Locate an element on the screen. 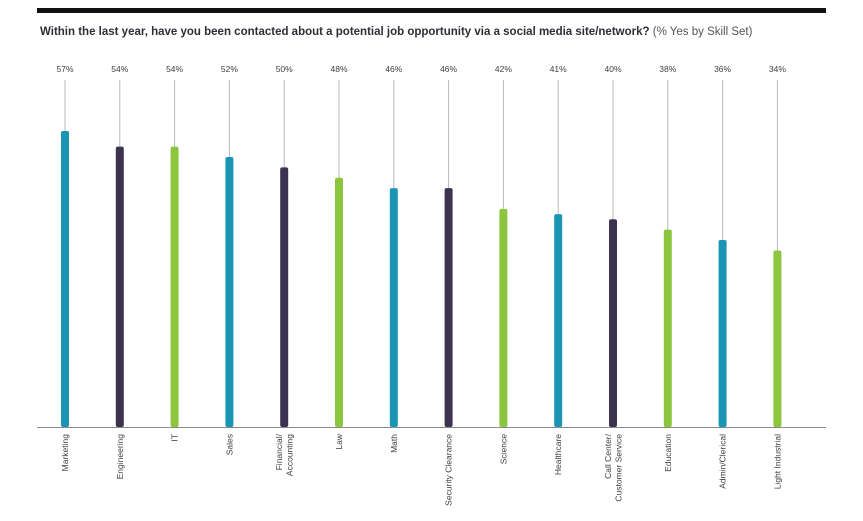  category-label: Call Center/Customer Service is located at coordinates (613, 467).